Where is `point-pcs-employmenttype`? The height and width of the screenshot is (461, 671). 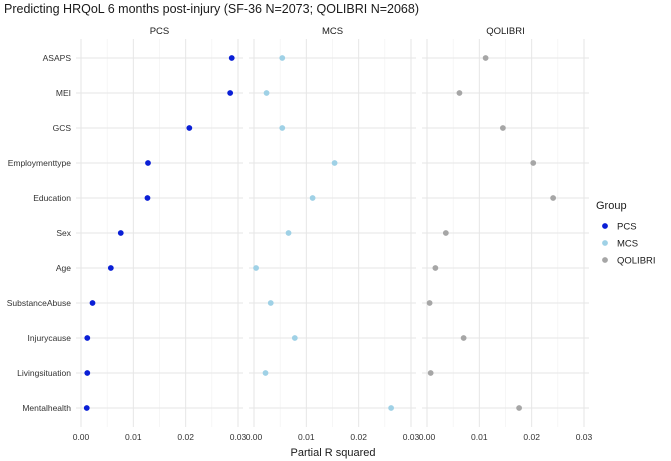
point-pcs-employmenttype is located at coordinates (148, 163).